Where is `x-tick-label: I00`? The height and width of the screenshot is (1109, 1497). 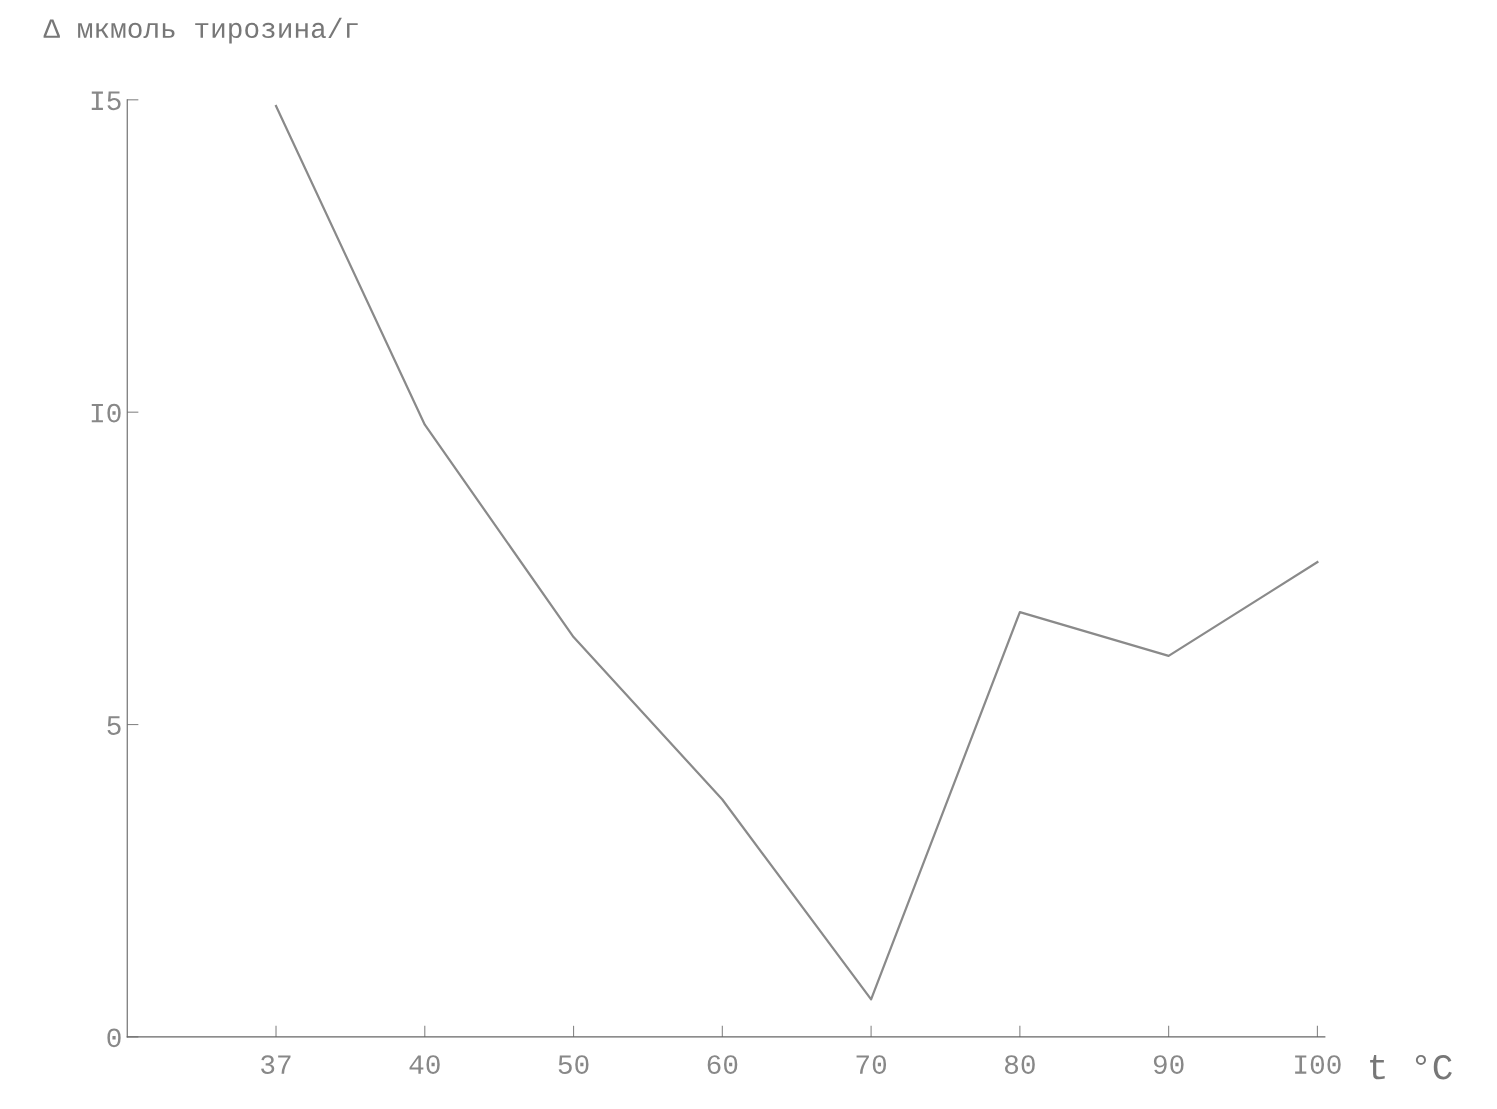
x-tick-label: I00 is located at coordinates (1318, 1064).